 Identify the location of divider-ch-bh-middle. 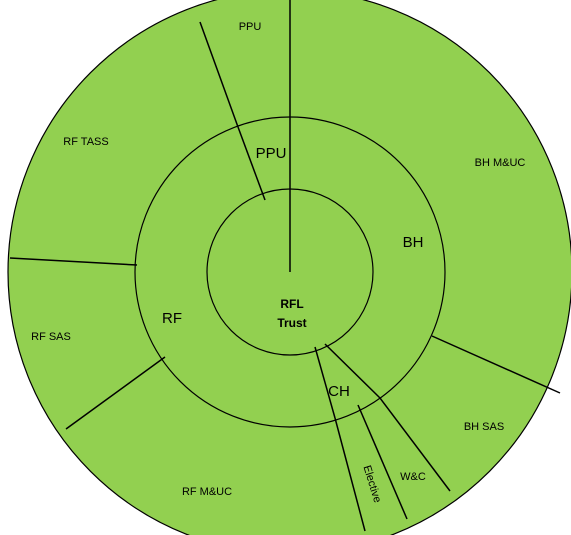
(352, 371).